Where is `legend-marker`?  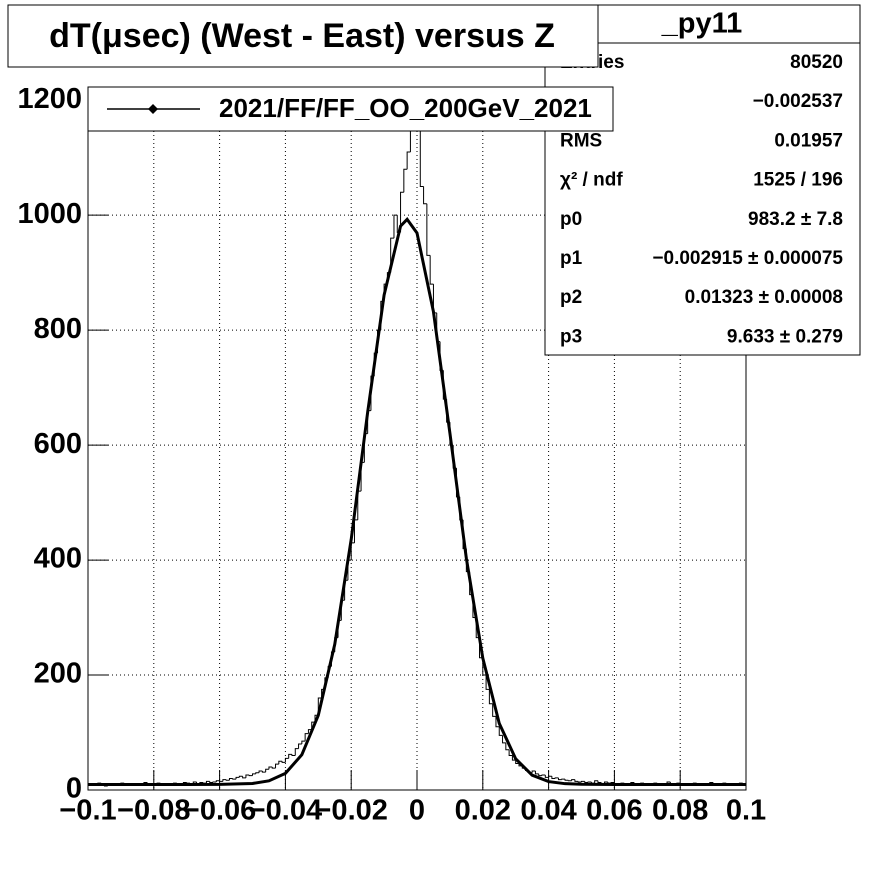 legend-marker is located at coordinates (153, 109).